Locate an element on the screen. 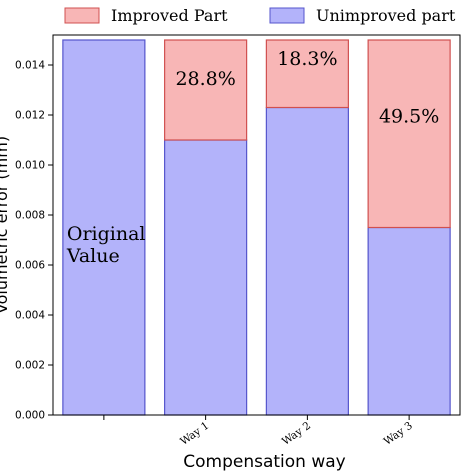 The width and height of the screenshot is (474, 474). legend-label-1: Unimproved part is located at coordinates (386, 15).